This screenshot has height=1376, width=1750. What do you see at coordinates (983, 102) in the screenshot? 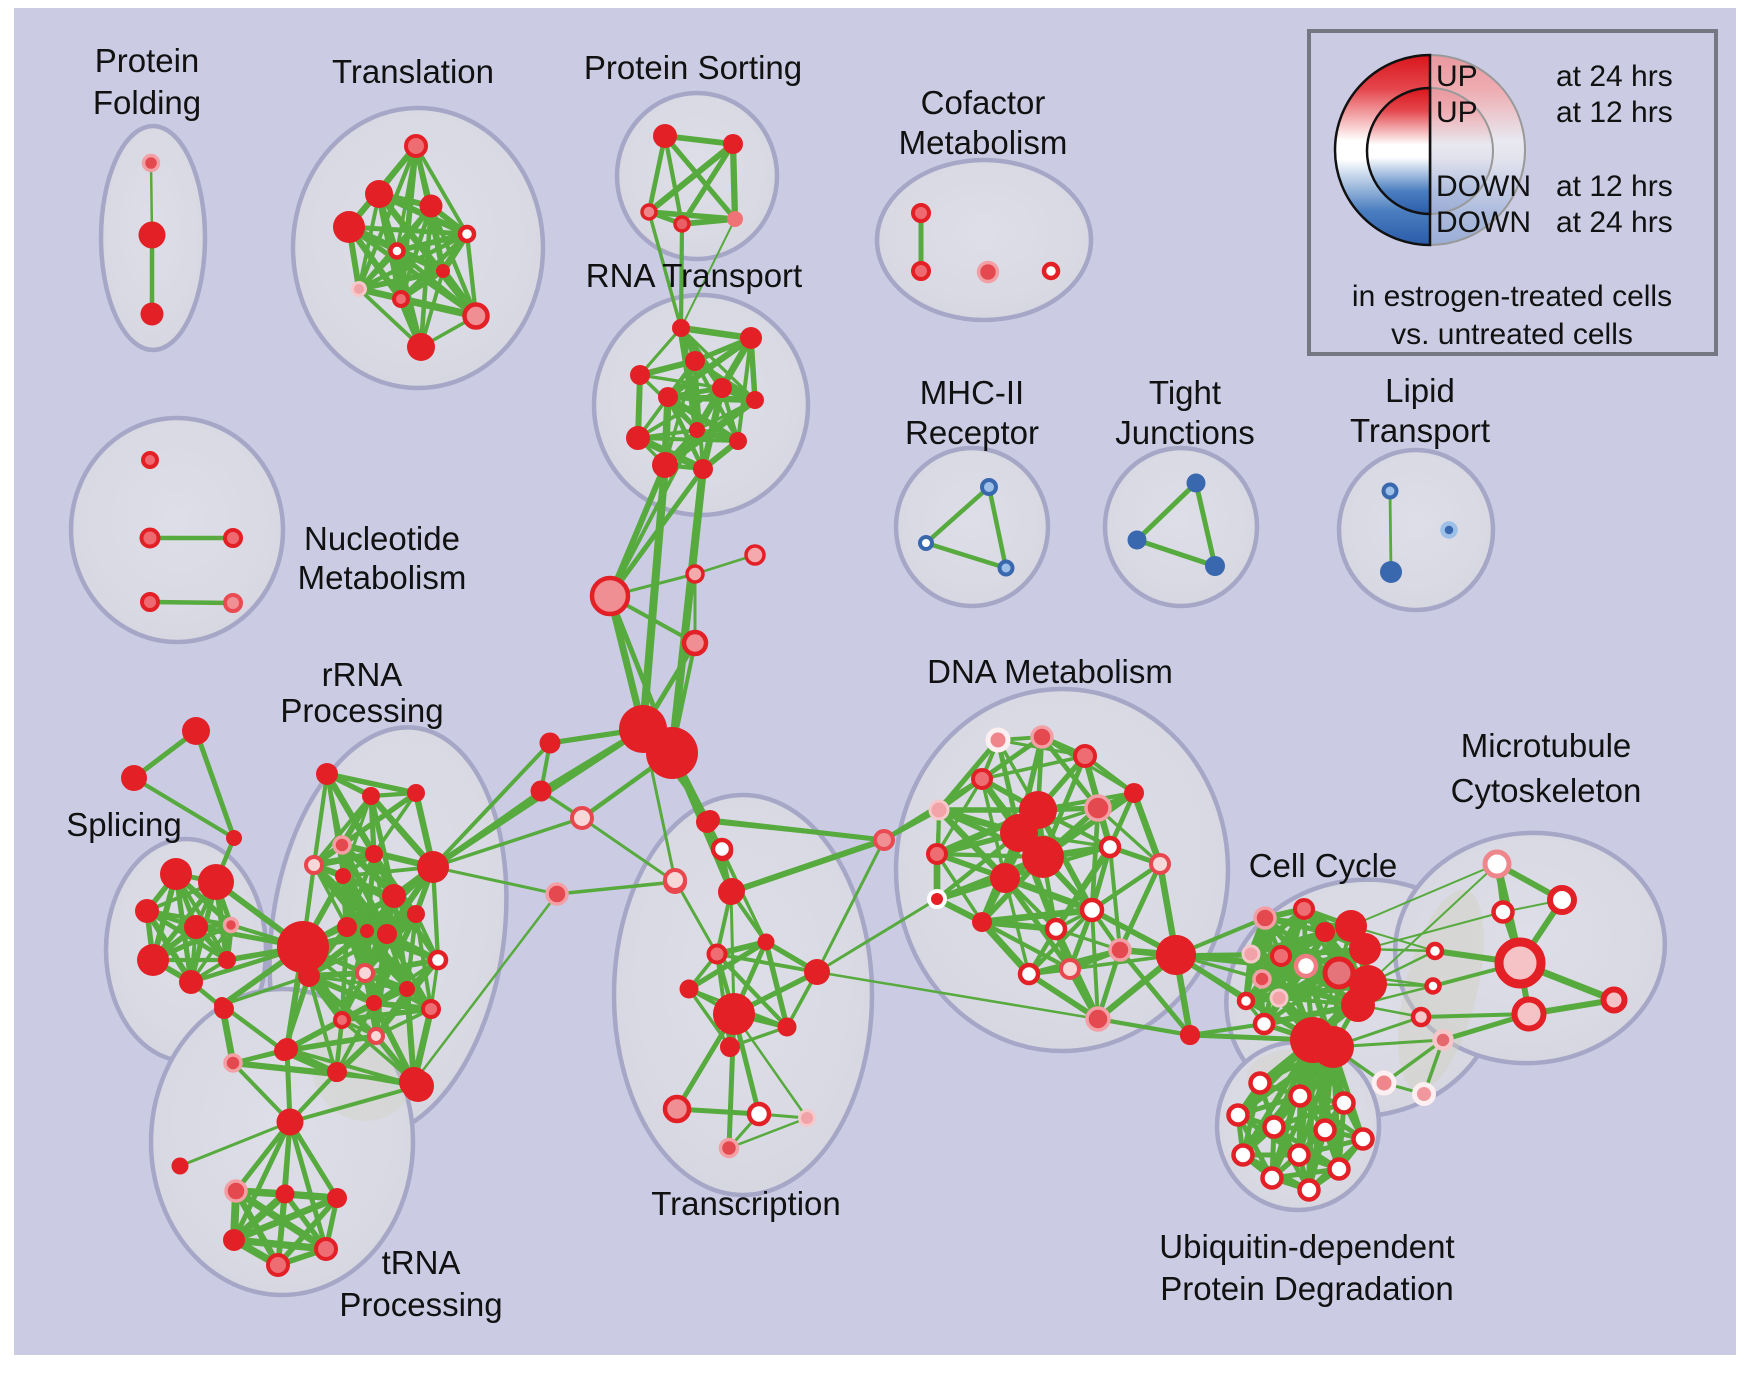
I see `svg-text: Cofactor` at bounding box center [983, 102].